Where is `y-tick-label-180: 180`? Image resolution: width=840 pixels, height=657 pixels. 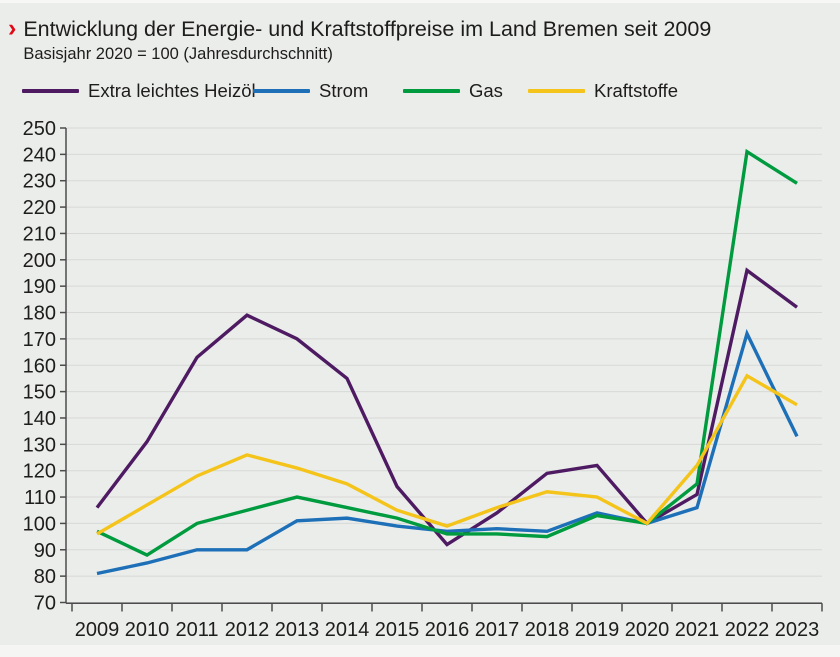
y-tick-label-180: 180 is located at coordinates (39, 314).